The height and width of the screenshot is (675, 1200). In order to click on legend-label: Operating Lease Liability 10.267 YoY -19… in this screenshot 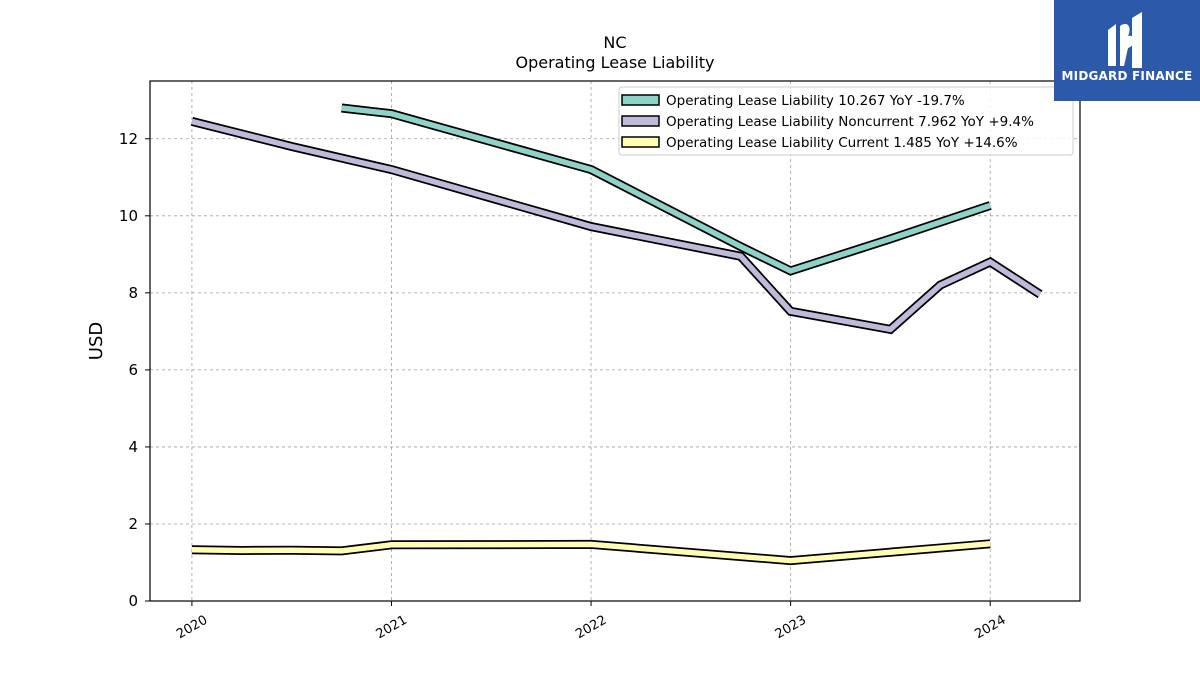, I will do `click(815, 101)`.